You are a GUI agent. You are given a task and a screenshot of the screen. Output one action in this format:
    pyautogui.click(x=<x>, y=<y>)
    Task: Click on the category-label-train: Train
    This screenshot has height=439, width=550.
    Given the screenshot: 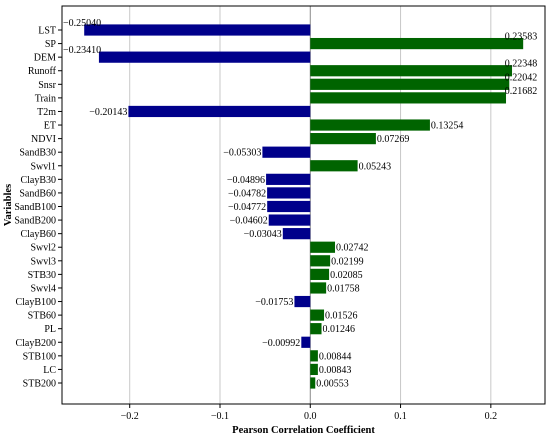 What is the action you would take?
    pyautogui.click(x=45, y=98)
    